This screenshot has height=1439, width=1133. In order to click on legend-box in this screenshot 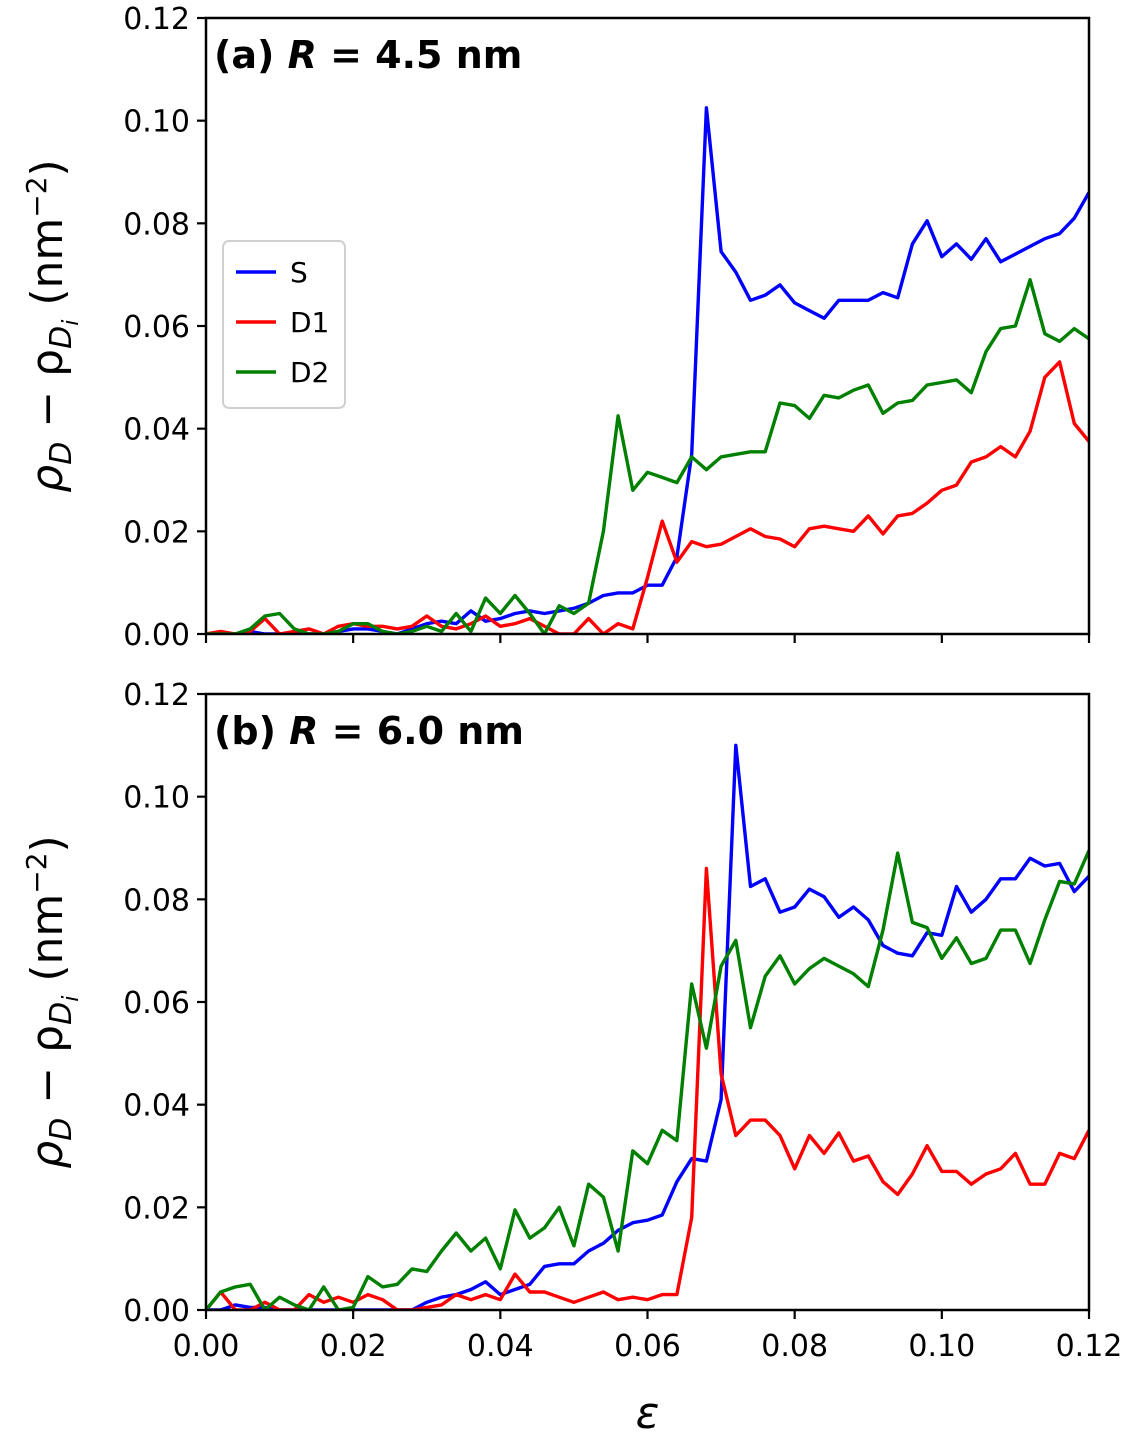, I will do `click(284, 324)`.